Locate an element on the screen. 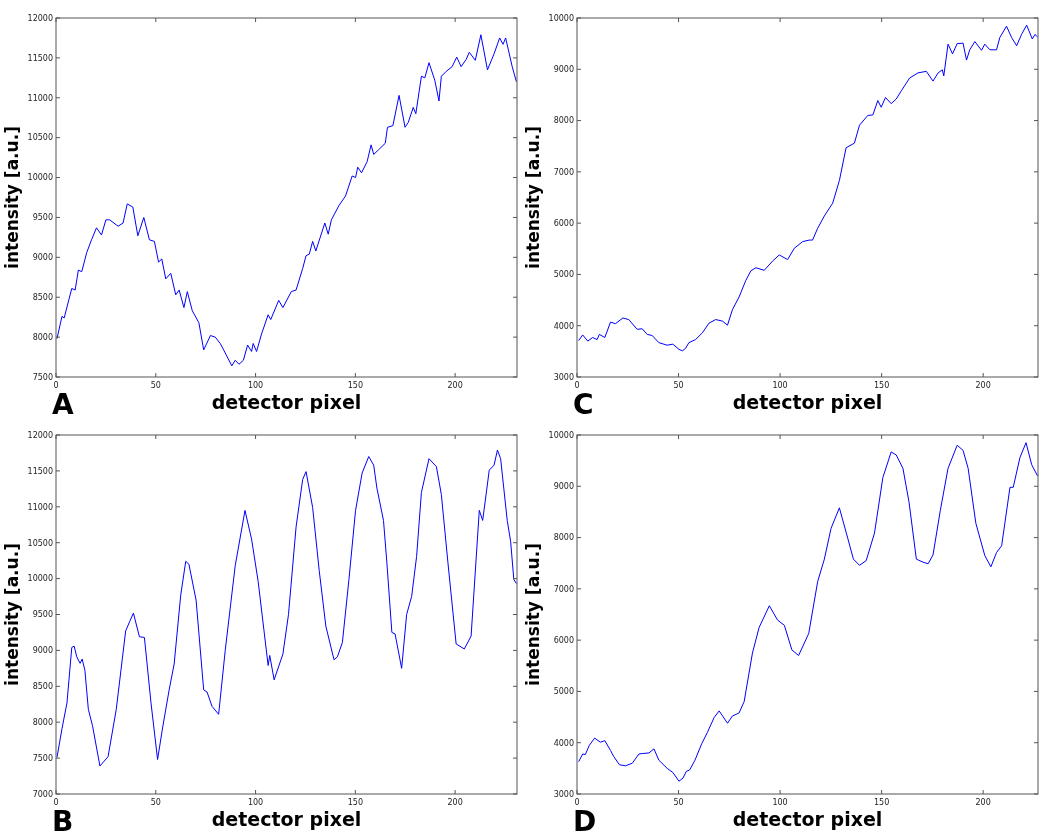 This screenshot has height=834, width=1043. text: A is located at coordinates (63, 404).